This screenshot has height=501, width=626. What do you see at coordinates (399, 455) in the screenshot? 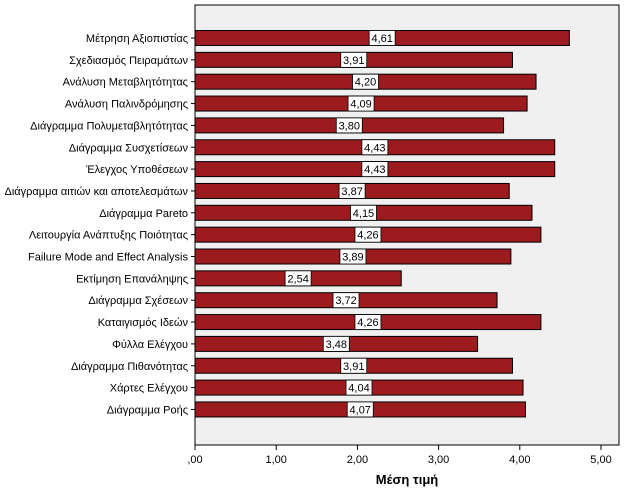
I see `x-axis: ,00 1,00 2,00 3,00 4,00 5,00` at bounding box center [399, 455].